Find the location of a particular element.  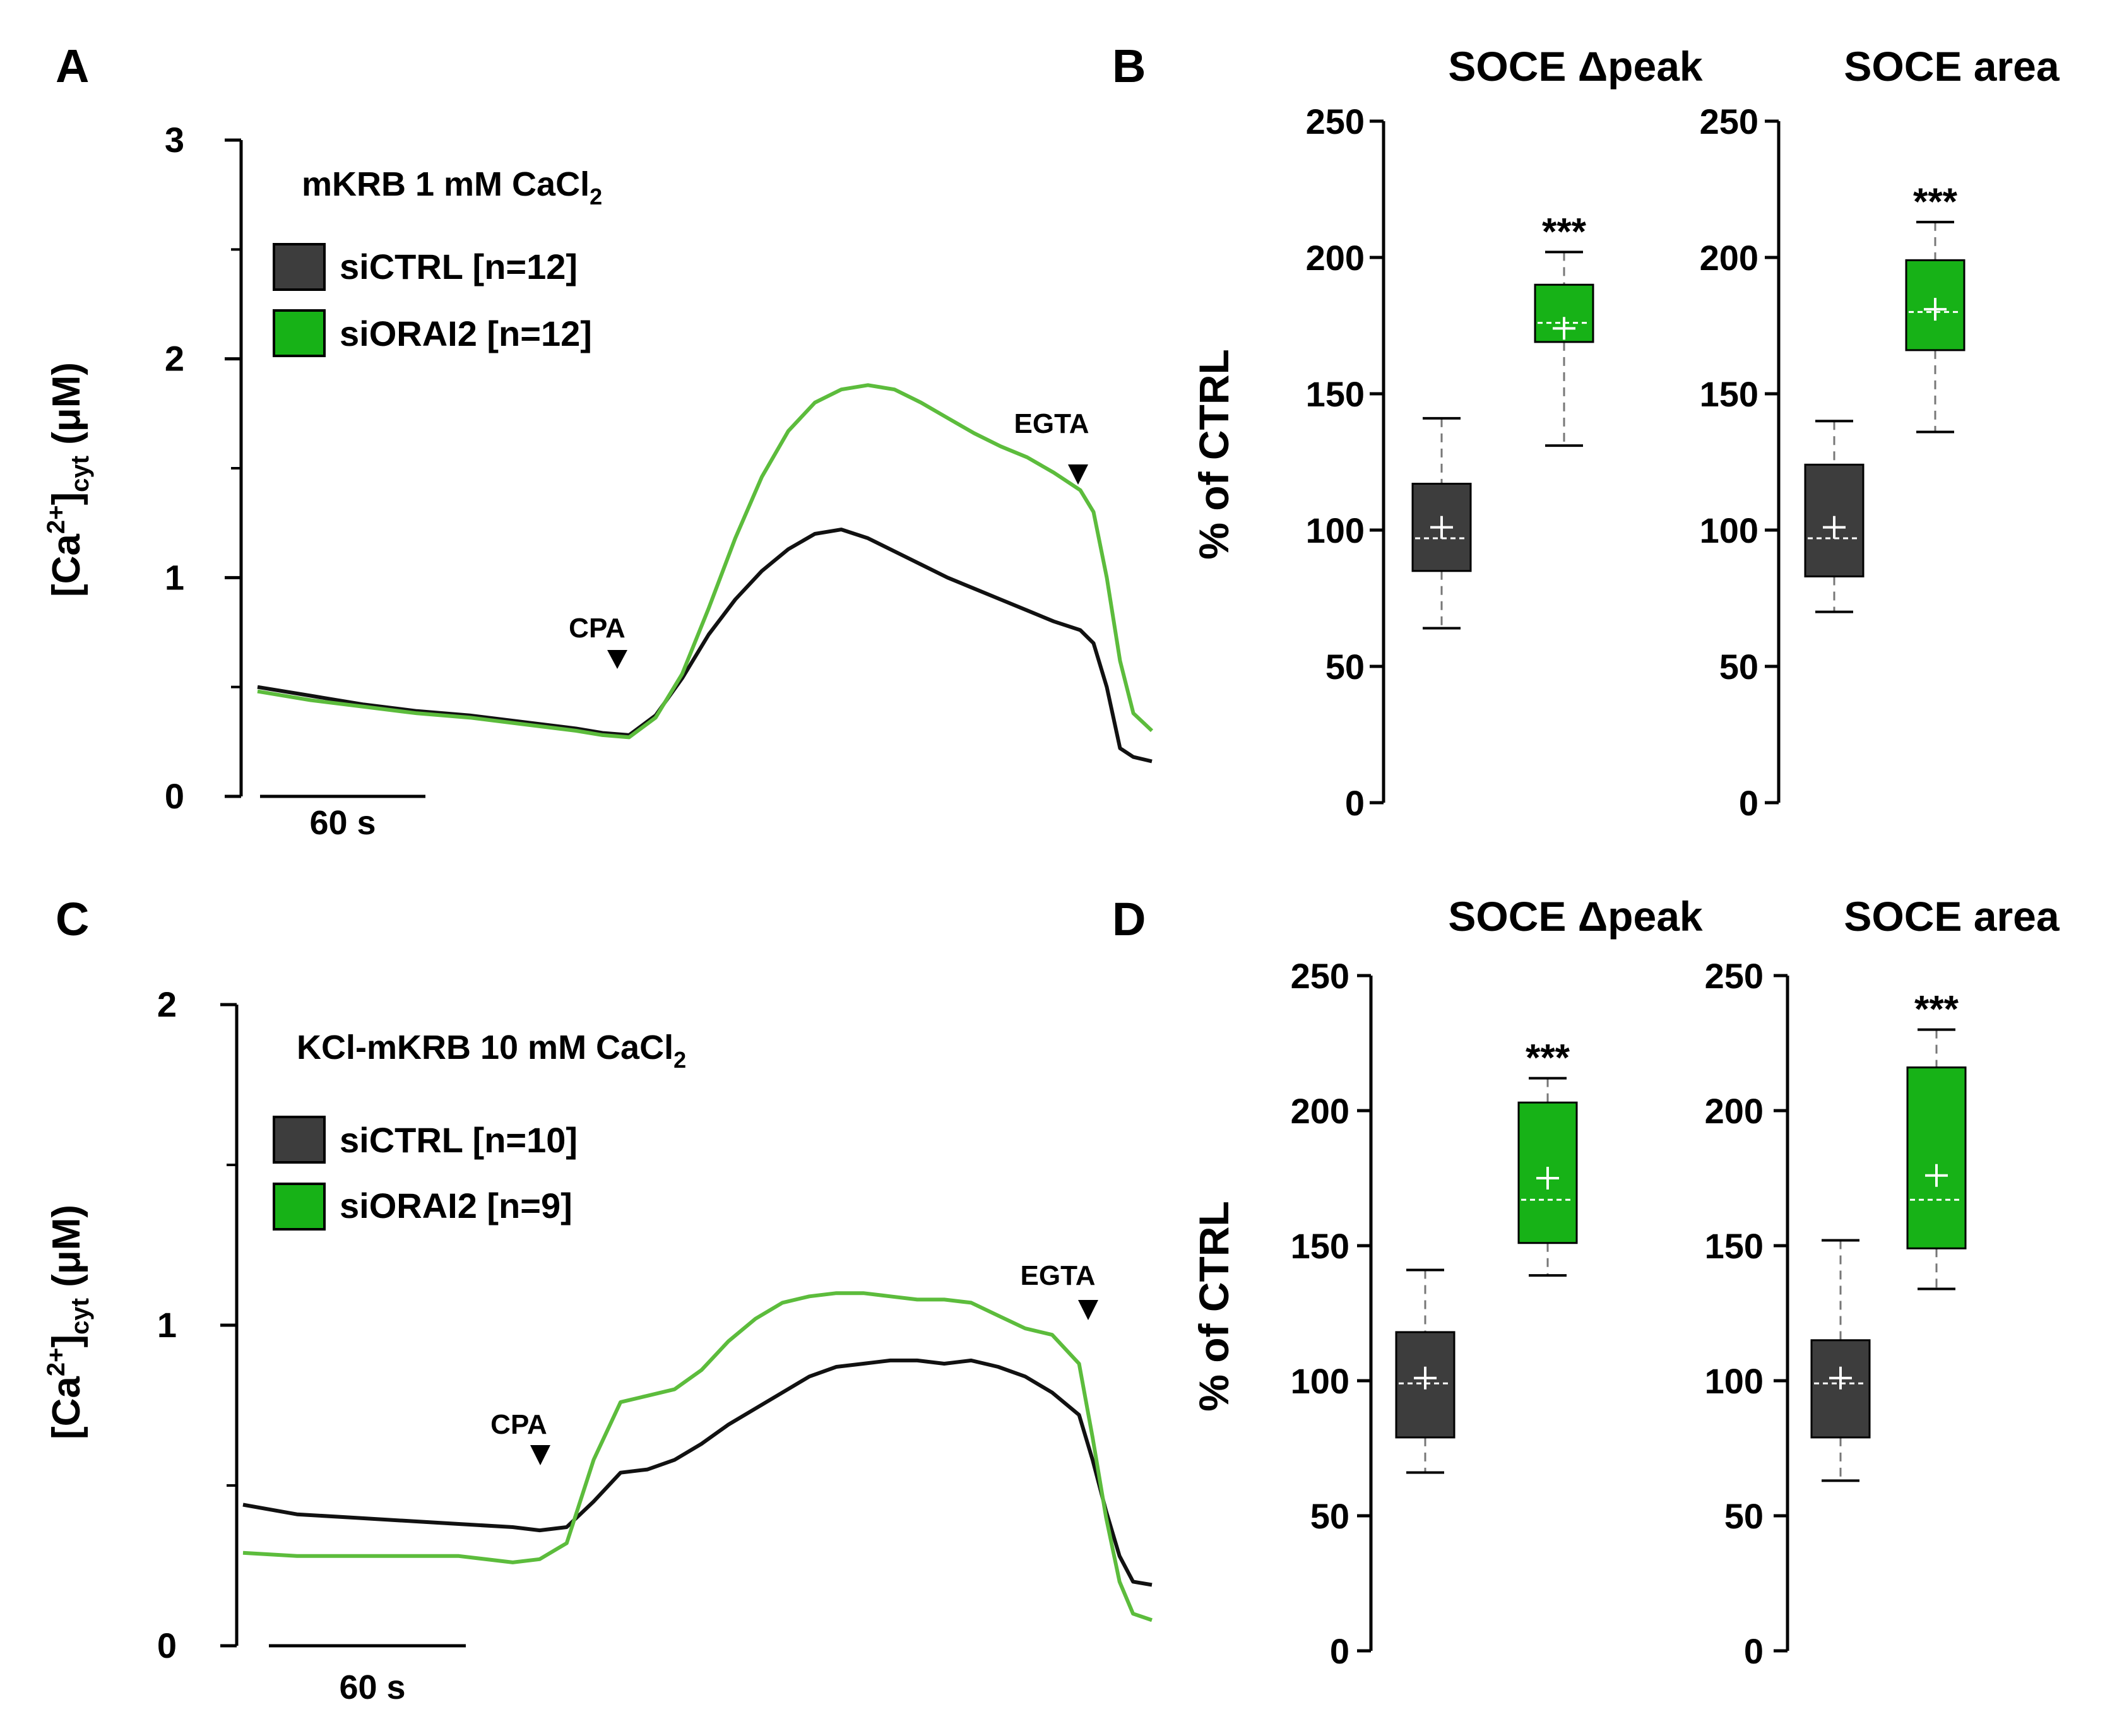

box-y-tick-label-B-area: 200 is located at coordinates (1729, 258).